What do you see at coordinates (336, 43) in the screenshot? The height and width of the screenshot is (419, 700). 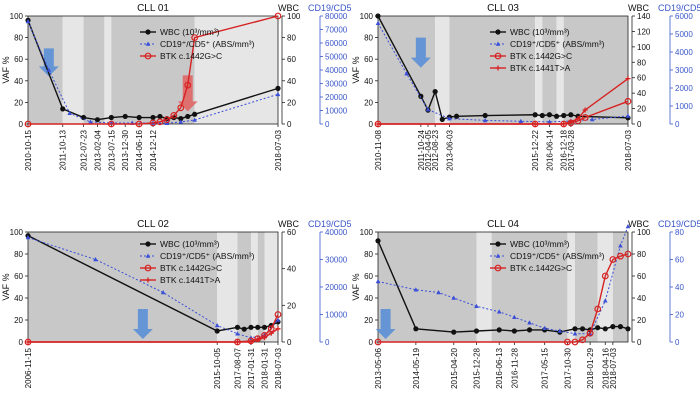 I see `cd19-tick-label: 60000` at bounding box center [336, 43].